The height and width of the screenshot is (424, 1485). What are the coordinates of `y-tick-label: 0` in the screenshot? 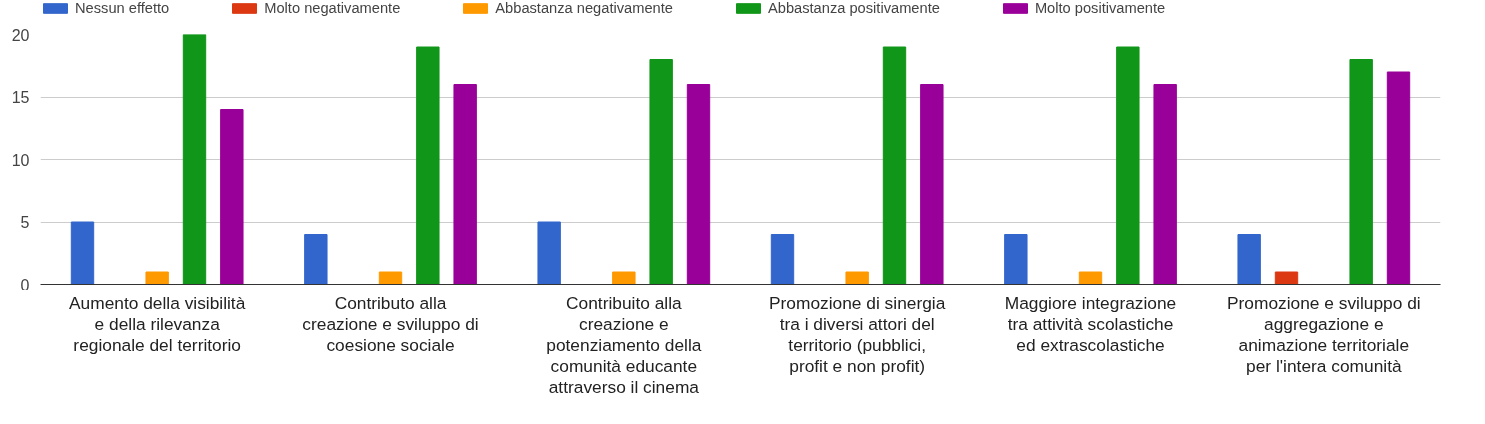 It's located at (25, 285).